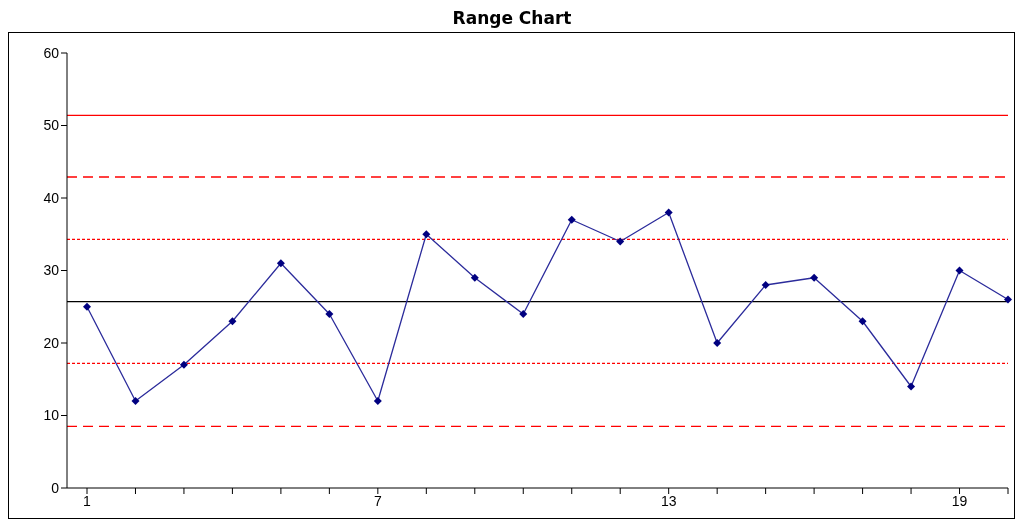 Image resolution: width=1024 pixels, height=531 pixels. What do you see at coordinates (377, 500) in the screenshot?
I see `x-tick-label: 7` at bounding box center [377, 500].